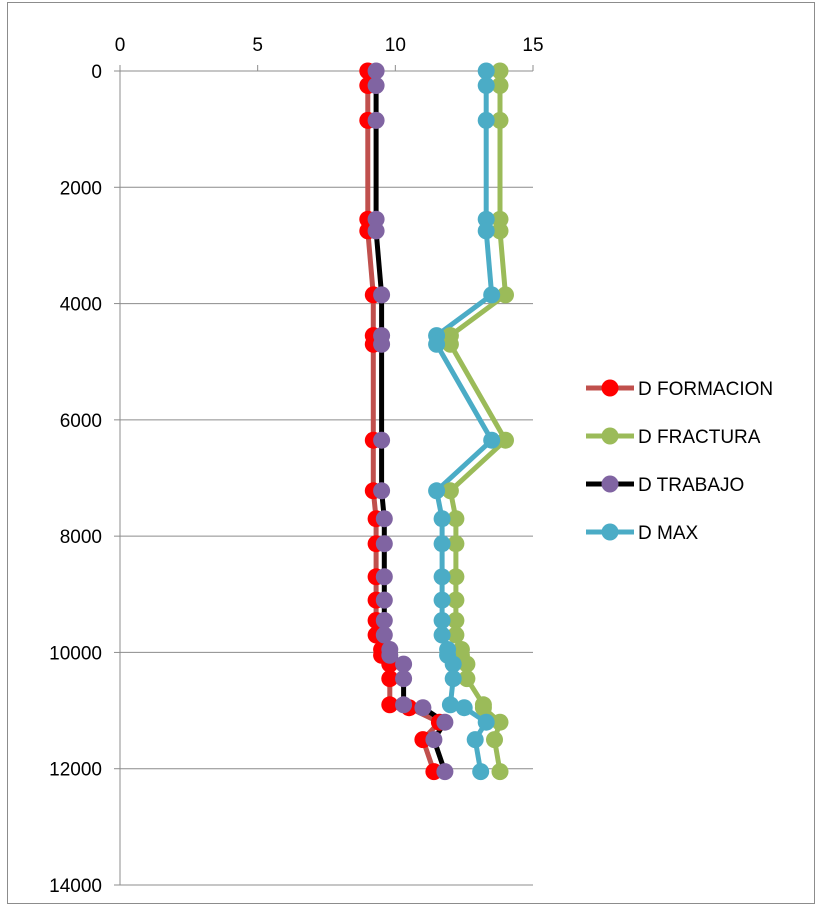 Image resolution: width=820 pixels, height=909 pixels. I want to click on legend-label: D FRACTURA, so click(699, 437).